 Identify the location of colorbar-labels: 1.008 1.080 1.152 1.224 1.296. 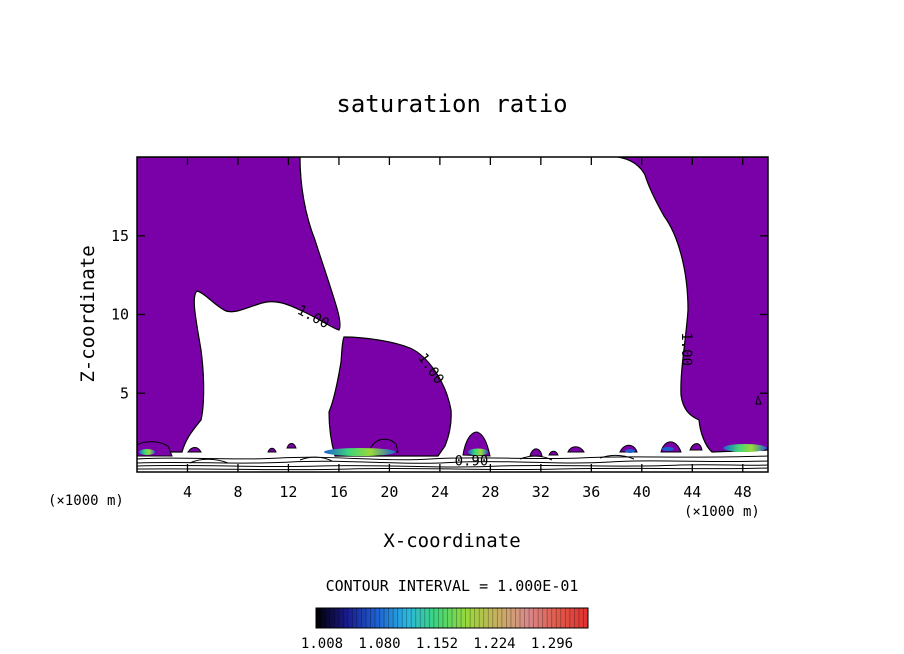
(437, 644).